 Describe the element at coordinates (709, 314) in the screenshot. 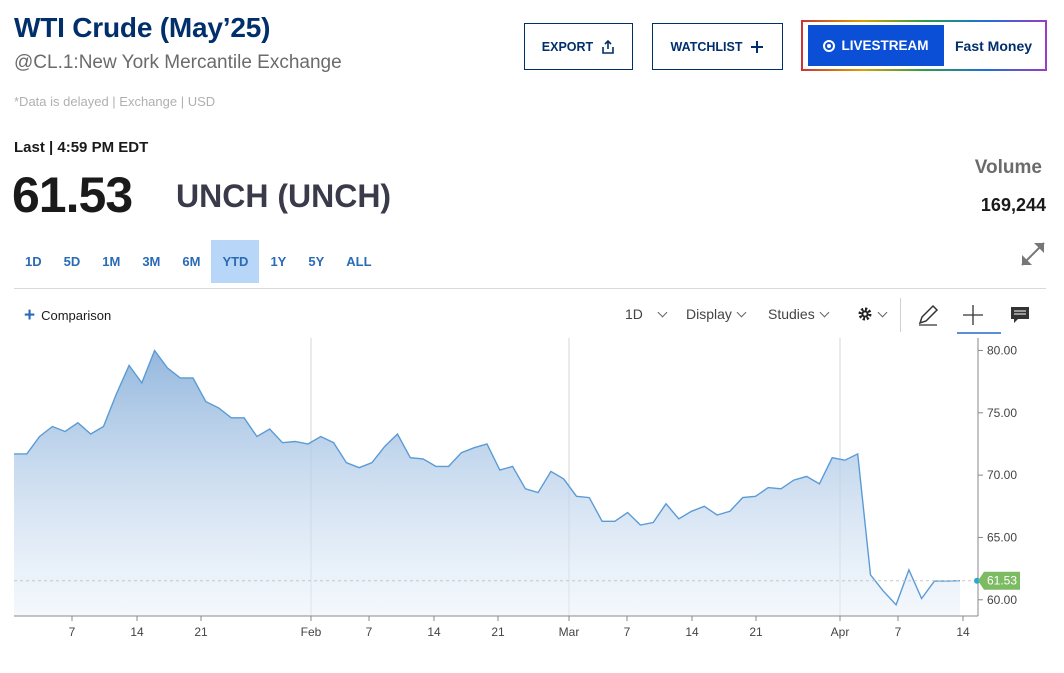

I see `display-label: Display` at that location.